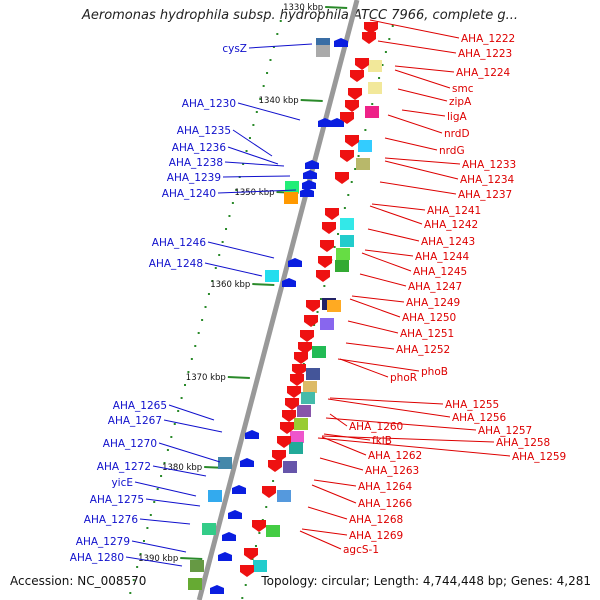 This screenshot has height=600, width=600. Describe the element at coordinates (117, 500) in the screenshot. I see `gene-label-aha_1275: AHA_1275` at that location.